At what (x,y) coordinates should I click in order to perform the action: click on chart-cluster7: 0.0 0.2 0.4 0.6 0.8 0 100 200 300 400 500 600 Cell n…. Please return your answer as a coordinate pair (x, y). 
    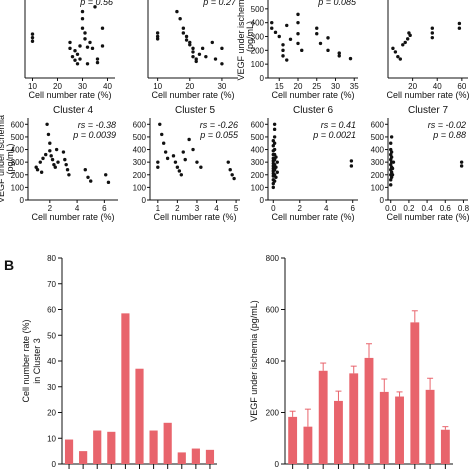
    Looking at the image, I should click on (420, 163).